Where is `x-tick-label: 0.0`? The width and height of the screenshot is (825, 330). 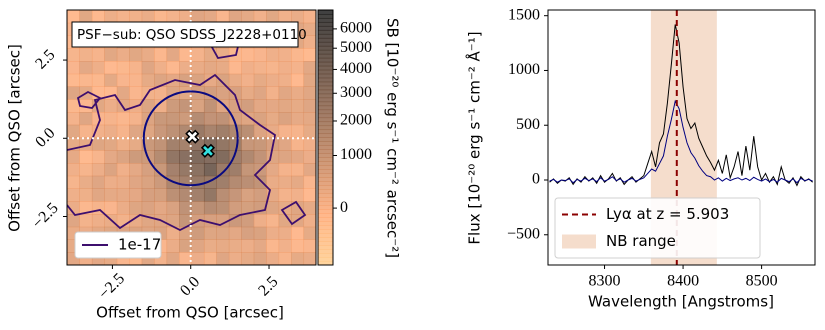
x-tick-label: 0.0 is located at coordinates (190, 286).